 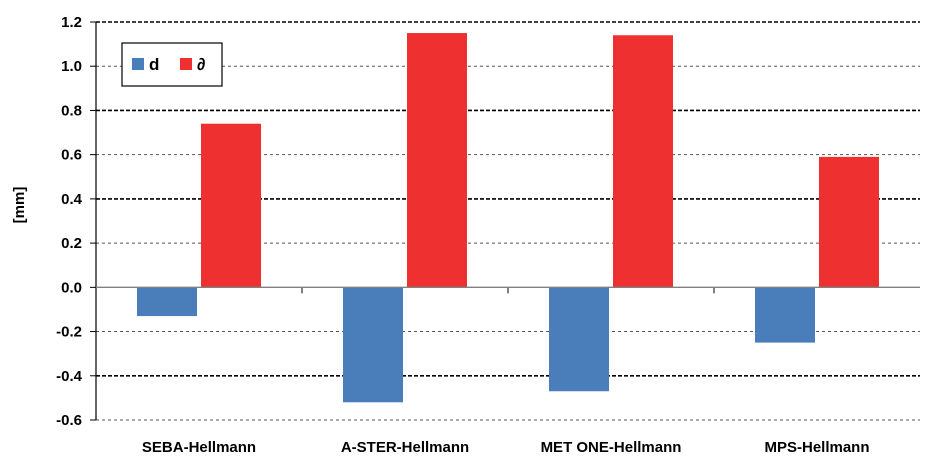 What do you see at coordinates (611, 447) in the screenshot?
I see `x-category-label: MET ONE-Hellmann` at bounding box center [611, 447].